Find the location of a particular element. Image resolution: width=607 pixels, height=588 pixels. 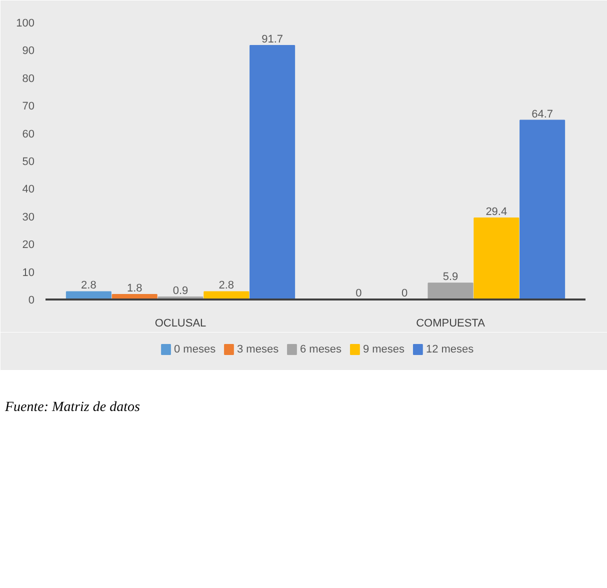

y-tick-label: 90 is located at coordinates (28, 51).